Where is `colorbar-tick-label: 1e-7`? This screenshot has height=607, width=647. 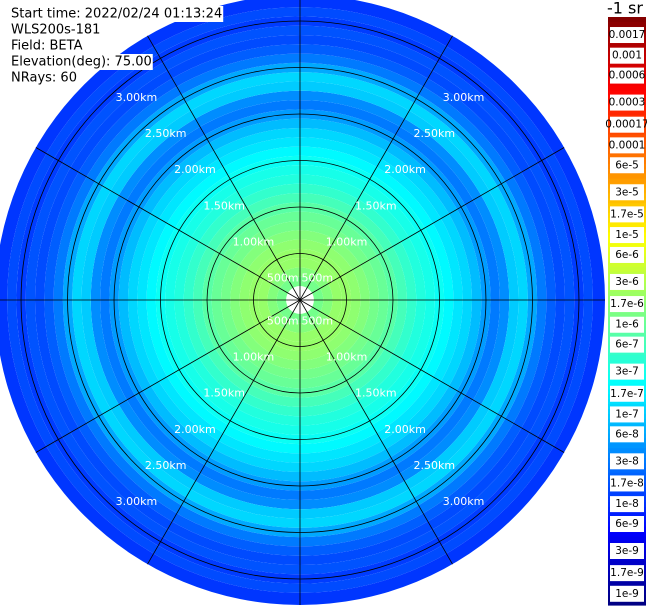 colorbar-tick-label: 1e-7 is located at coordinates (627, 414).